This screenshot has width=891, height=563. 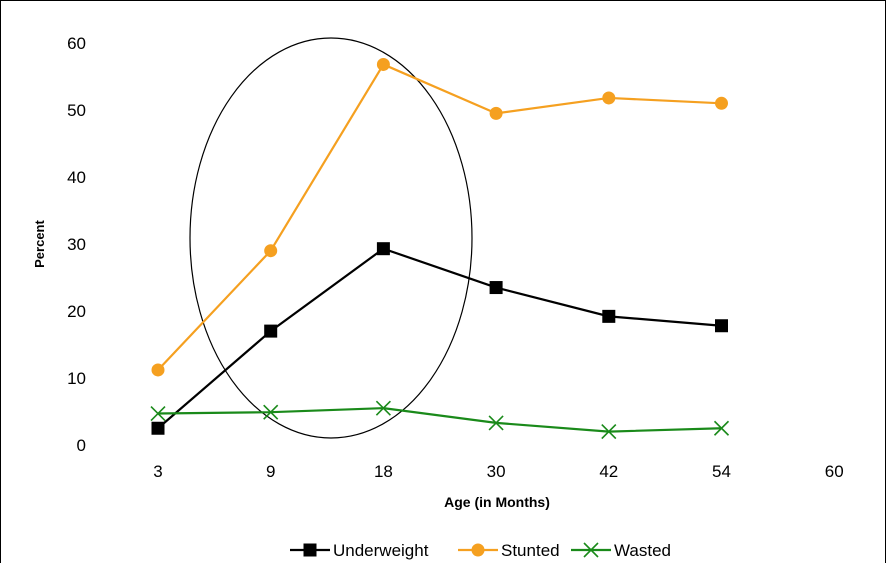 What do you see at coordinates (76, 311) in the screenshot?
I see `y-tick-label: 20` at bounding box center [76, 311].